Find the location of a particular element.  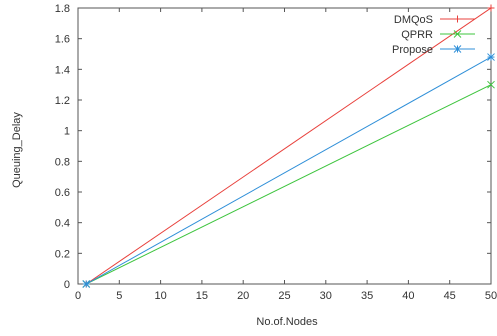

y-tick-label: 0.8 is located at coordinates (62, 162).